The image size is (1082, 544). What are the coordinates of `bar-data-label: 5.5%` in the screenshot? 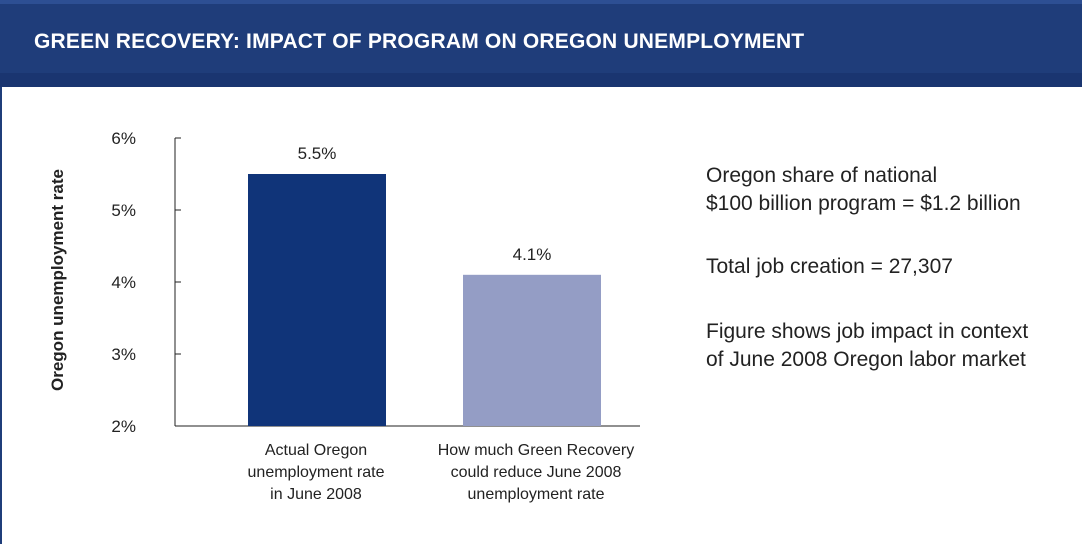 It's located at (317, 153).